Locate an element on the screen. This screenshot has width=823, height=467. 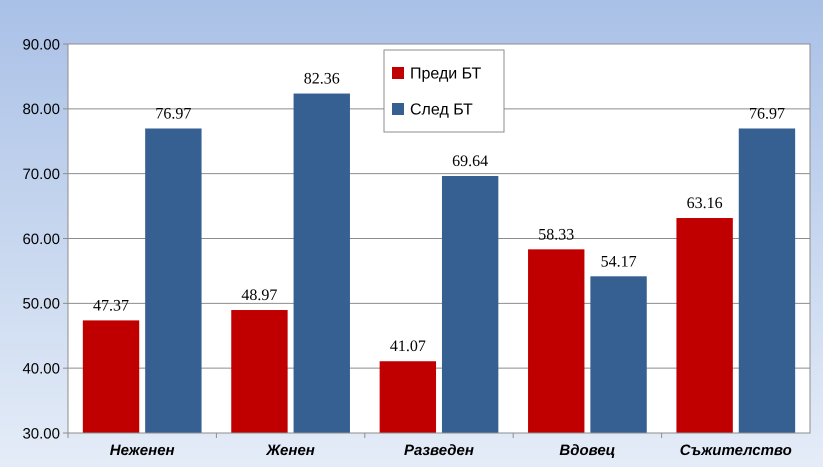
data-label: 48.97 is located at coordinates (259, 295).